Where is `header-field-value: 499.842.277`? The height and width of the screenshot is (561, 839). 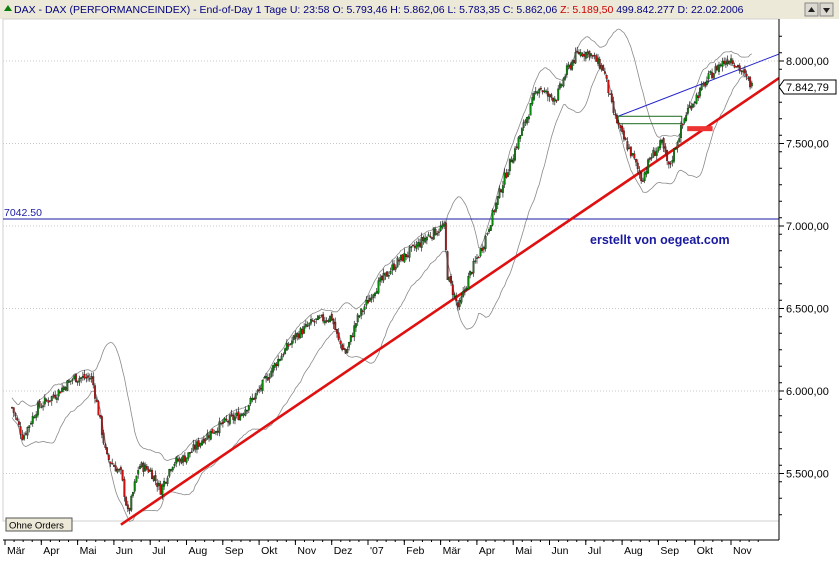 header-field-value: 499.842.277 is located at coordinates (645, 10).